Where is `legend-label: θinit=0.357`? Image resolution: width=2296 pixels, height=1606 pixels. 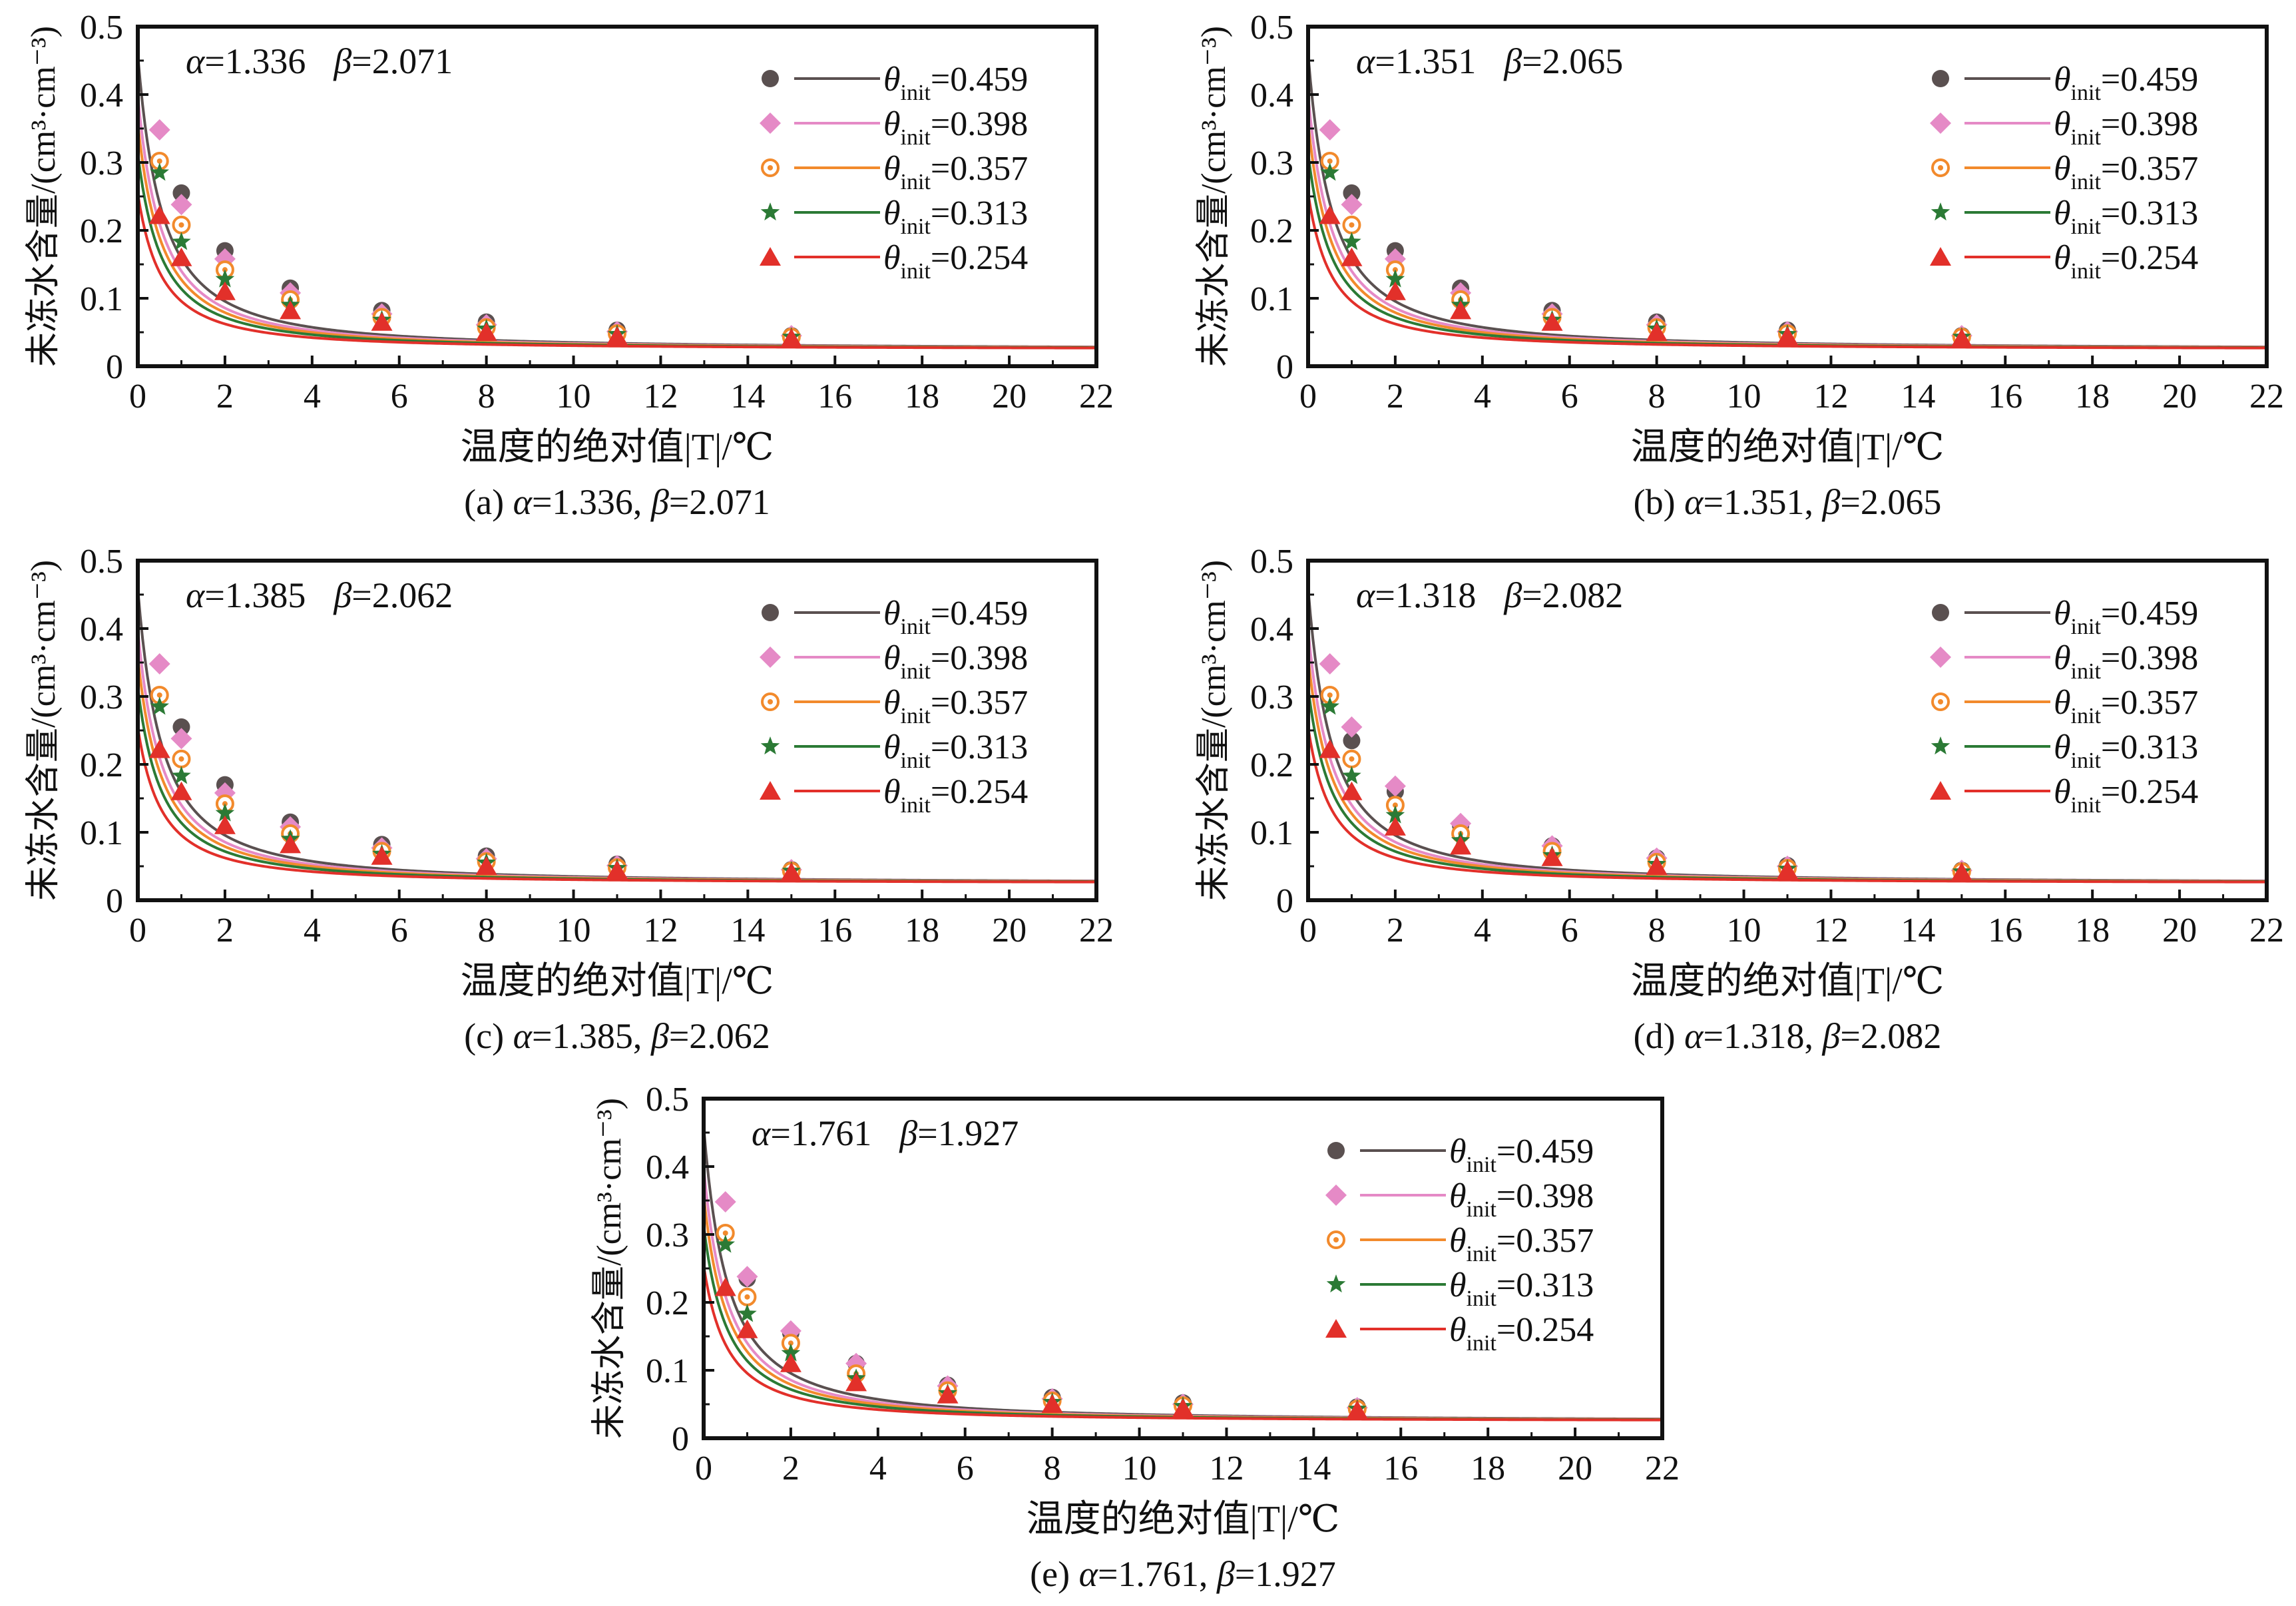
legend-label: θinit=0.357 is located at coordinates (955, 706).